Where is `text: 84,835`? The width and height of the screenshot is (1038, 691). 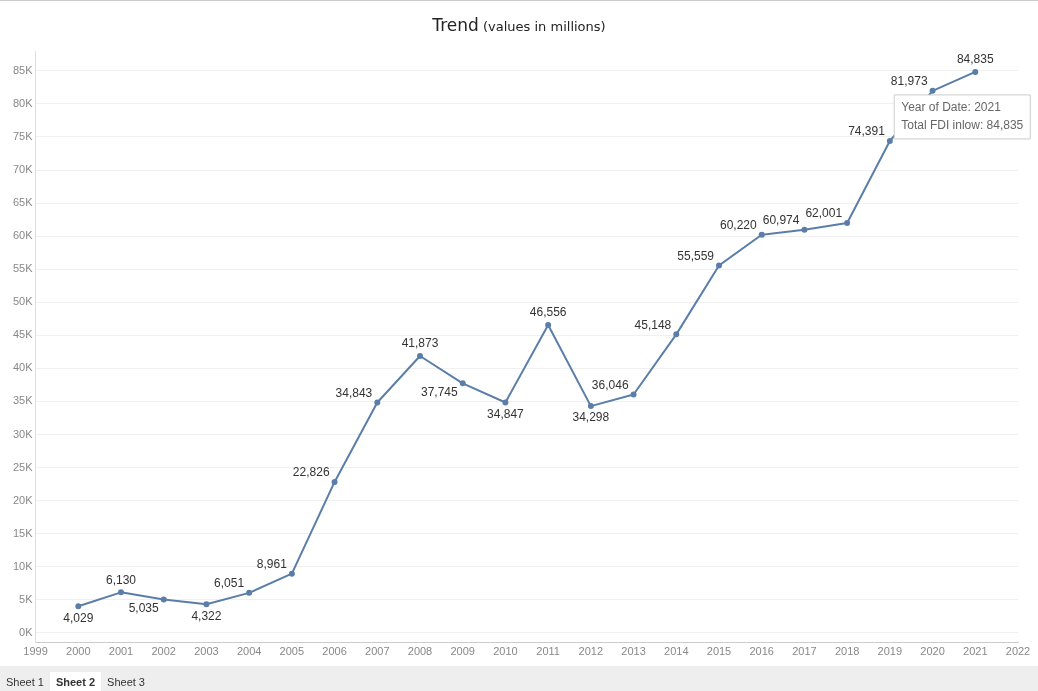
text: 84,835 is located at coordinates (975, 59).